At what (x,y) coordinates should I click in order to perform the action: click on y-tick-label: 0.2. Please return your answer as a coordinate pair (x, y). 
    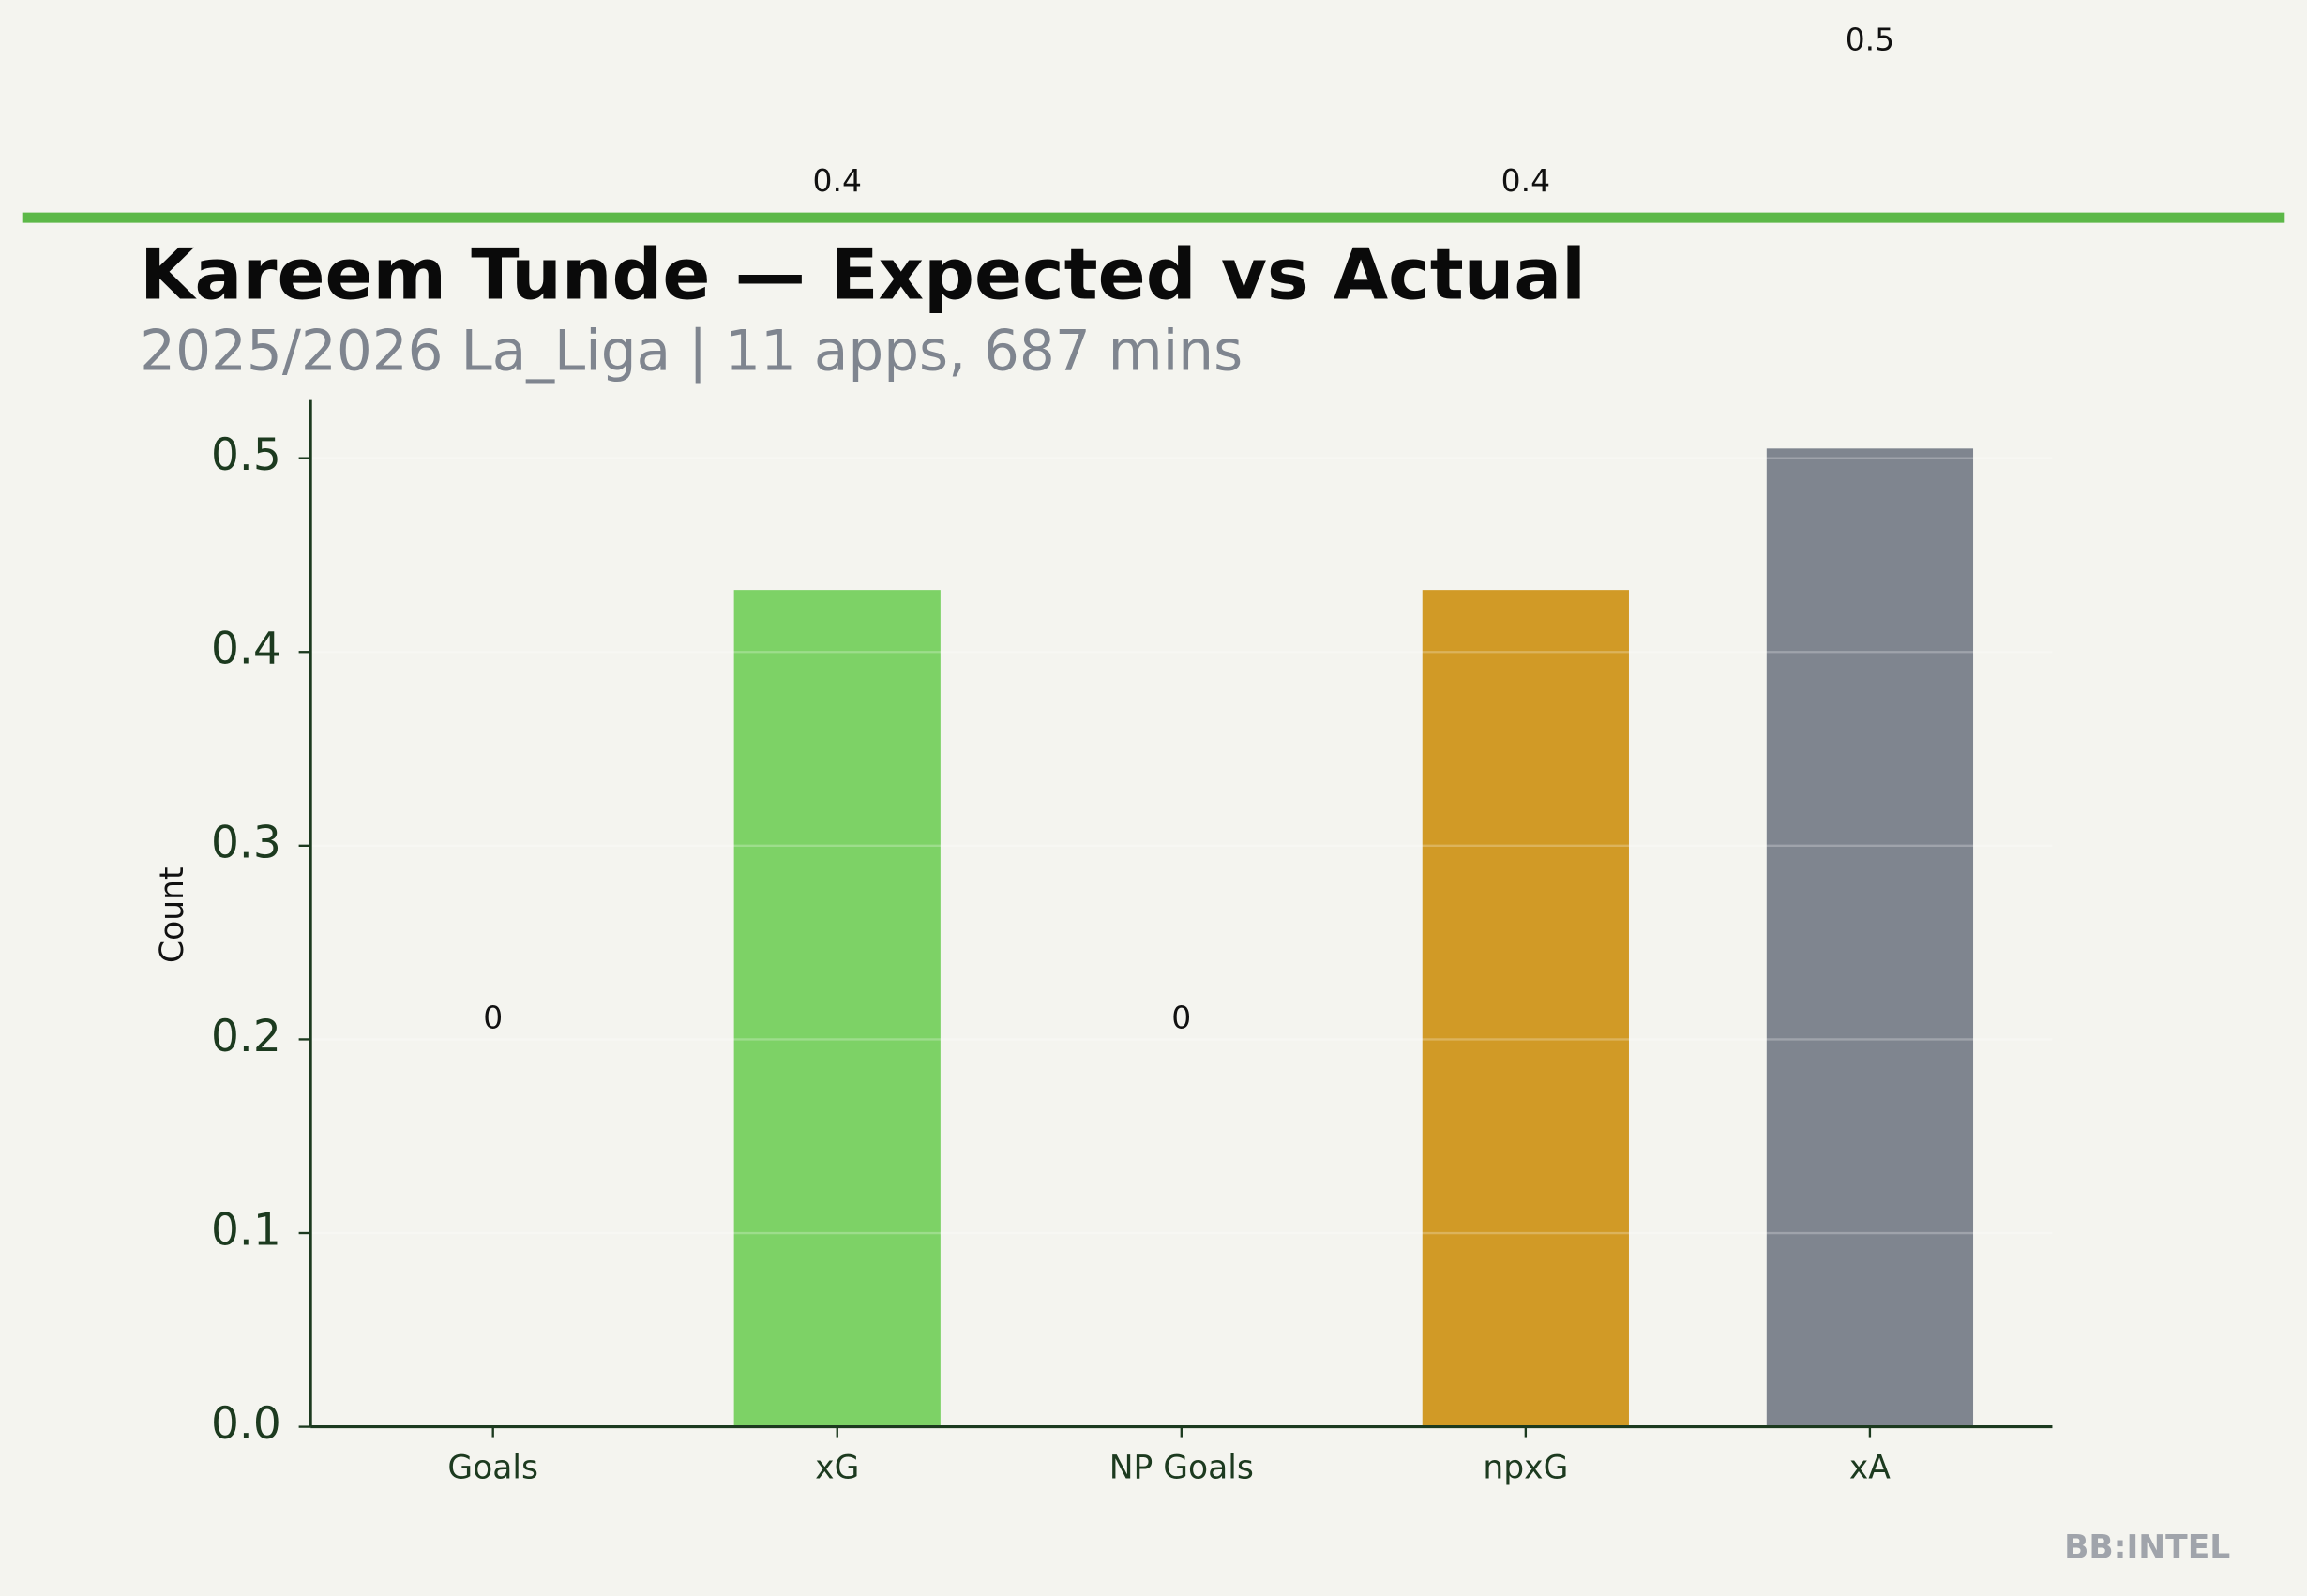
    Looking at the image, I should click on (246, 1036).